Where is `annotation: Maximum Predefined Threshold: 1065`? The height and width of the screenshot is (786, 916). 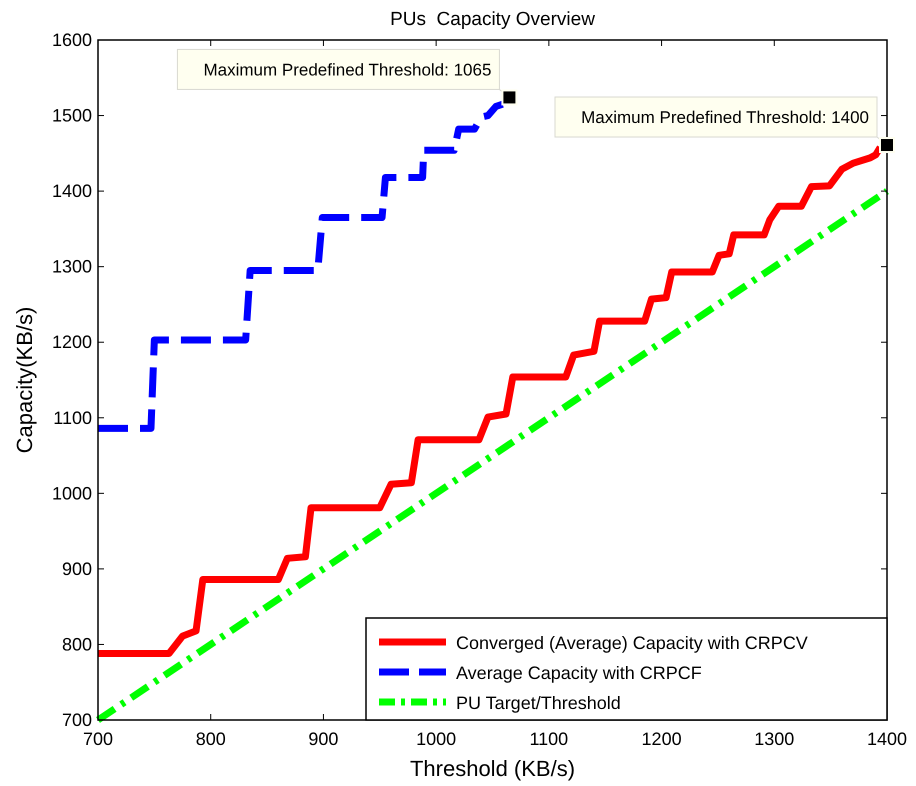 annotation: Maximum Predefined Threshold: 1065 is located at coordinates (348, 70).